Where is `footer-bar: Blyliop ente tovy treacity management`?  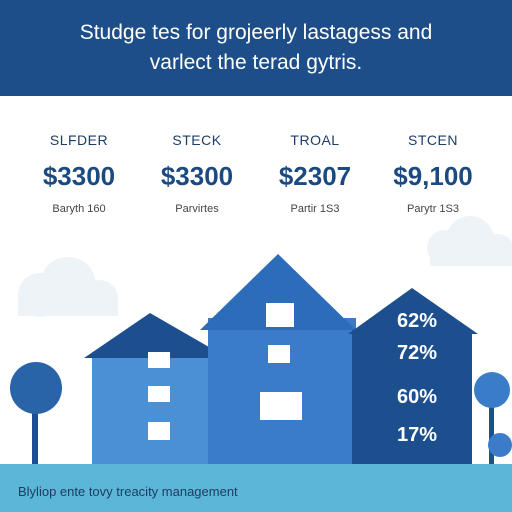
footer-bar: Blyliop ente tovy treacity management is located at coordinates (256, 488).